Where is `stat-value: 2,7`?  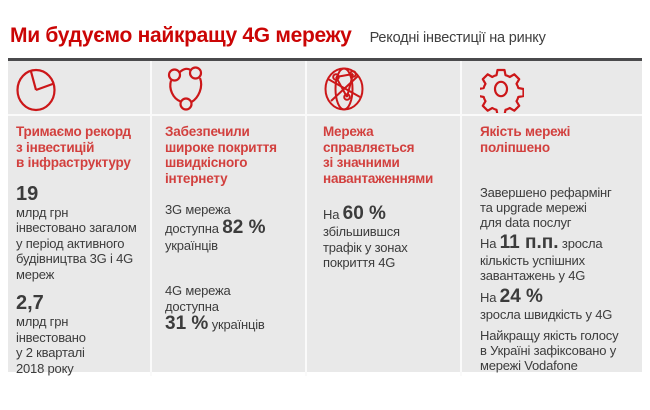 stat-value: 2,7 is located at coordinates (30, 303).